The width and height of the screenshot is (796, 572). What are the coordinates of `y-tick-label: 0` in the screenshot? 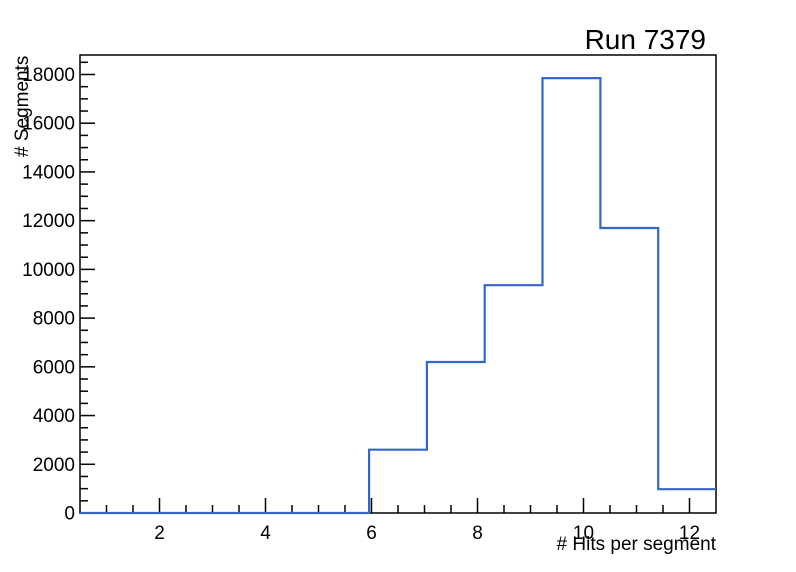 It's located at (69, 514).